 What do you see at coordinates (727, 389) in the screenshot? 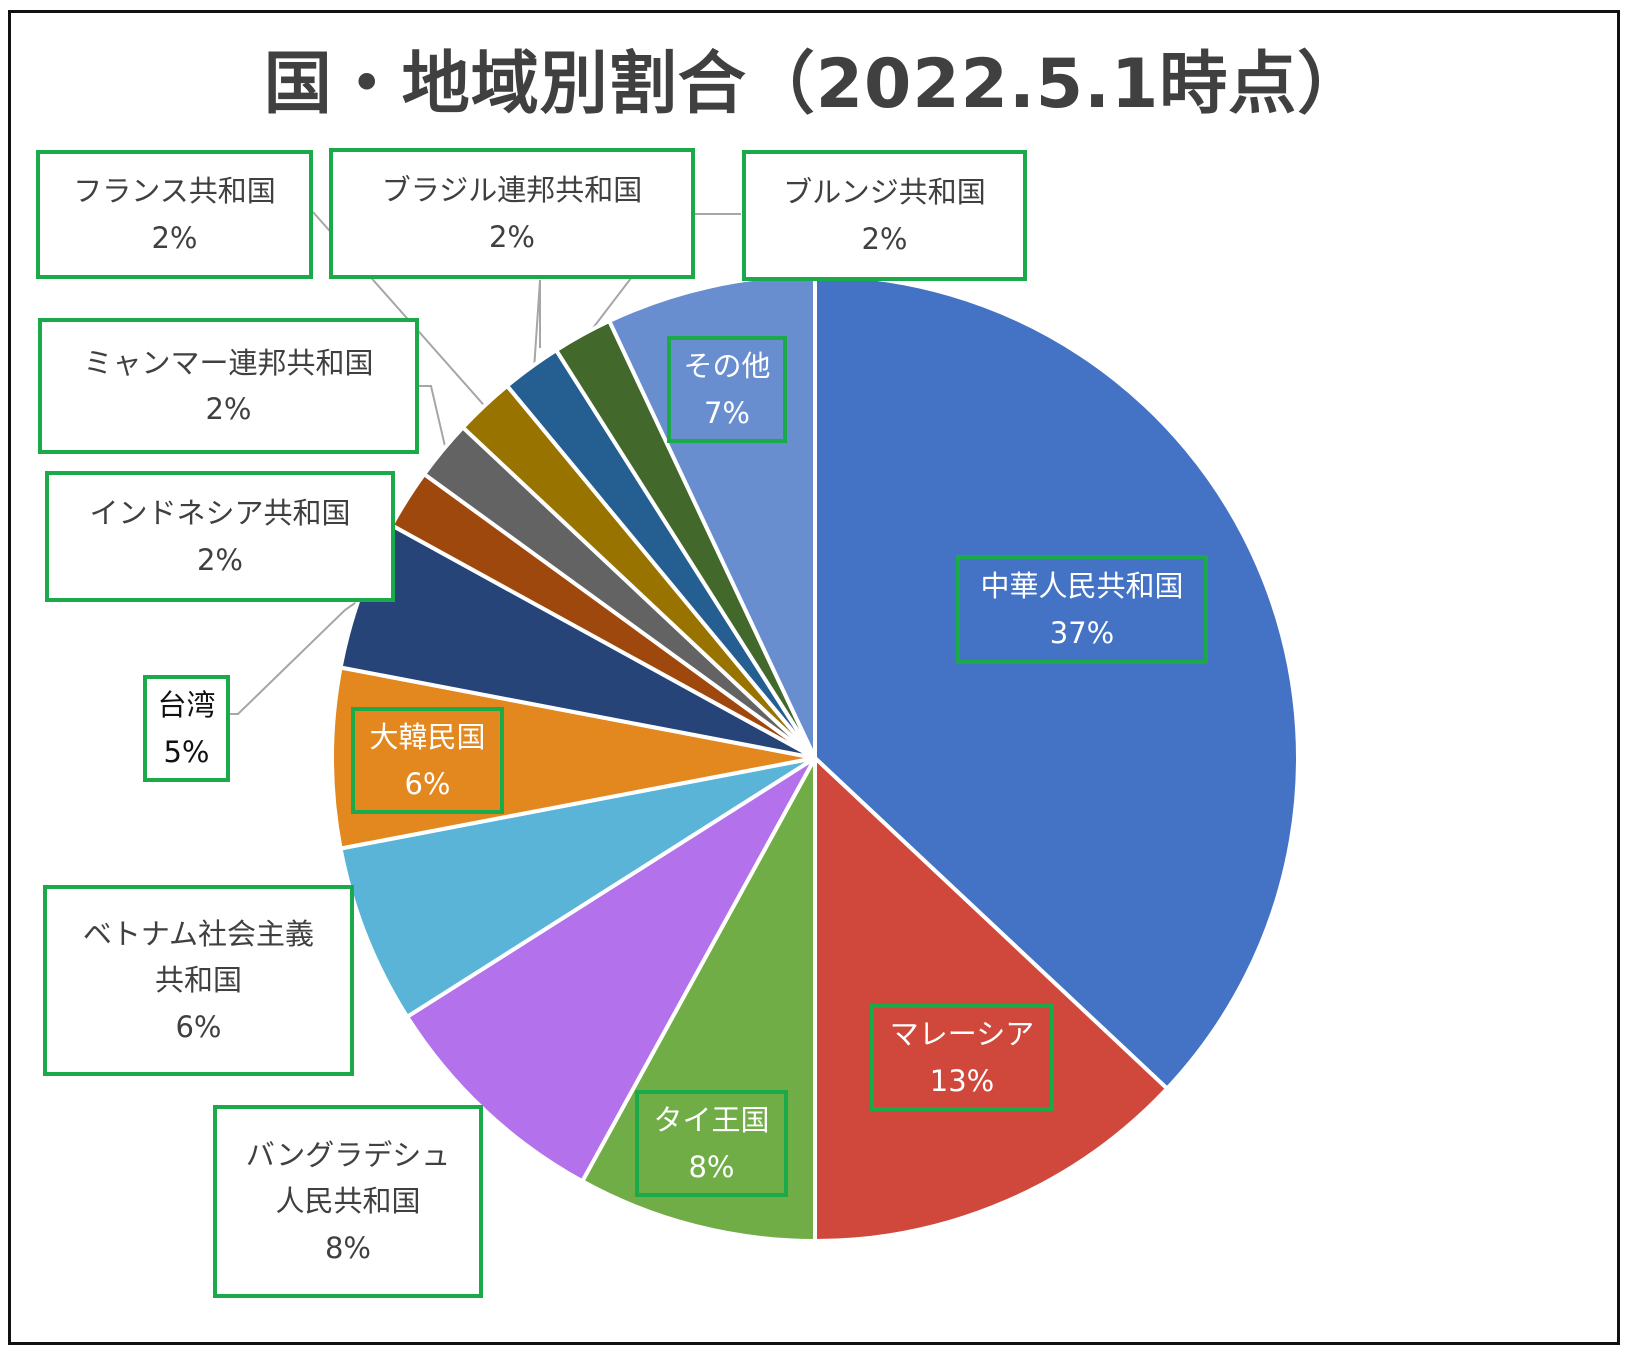
I see `label-other: その他 7%` at bounding box center [727, 389].